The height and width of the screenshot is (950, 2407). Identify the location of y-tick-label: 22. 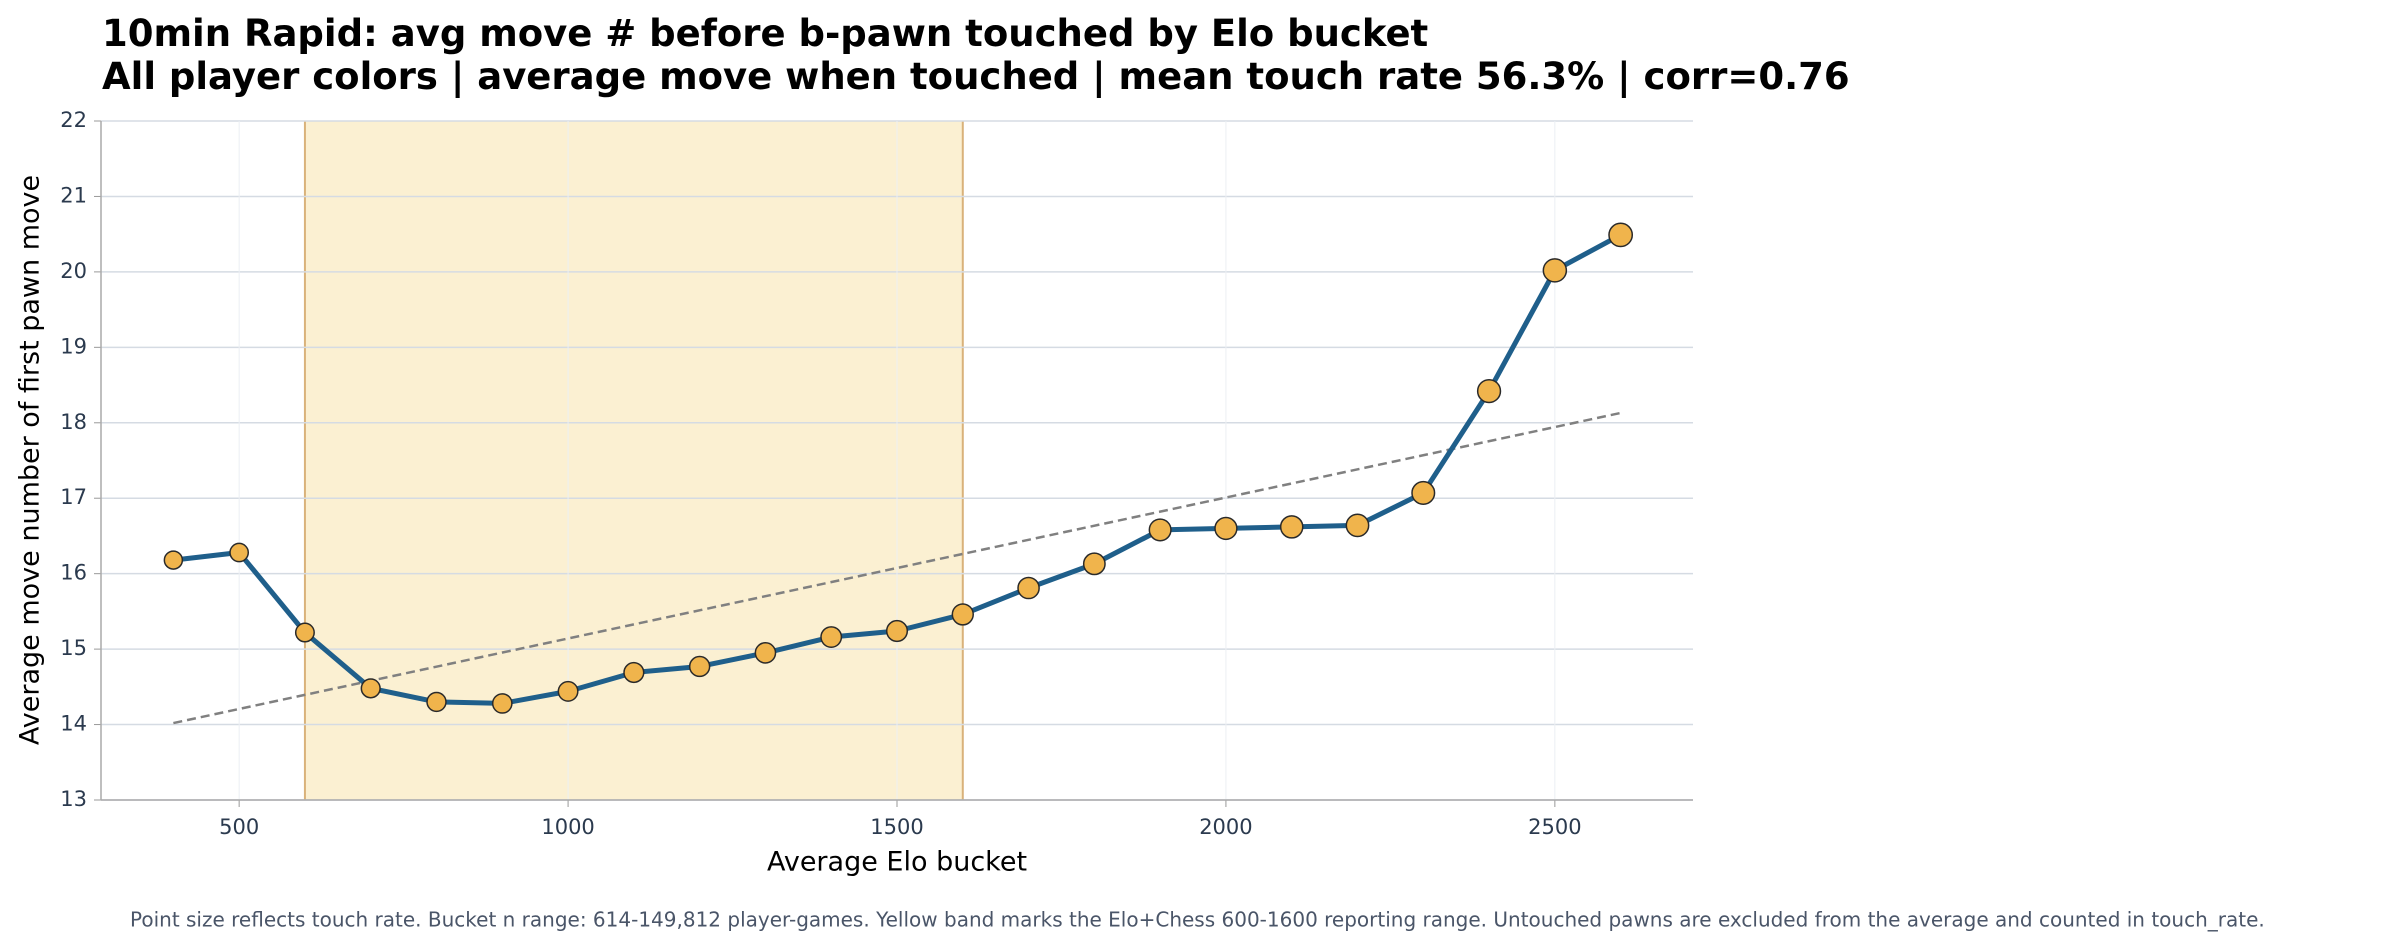
(73, 120).